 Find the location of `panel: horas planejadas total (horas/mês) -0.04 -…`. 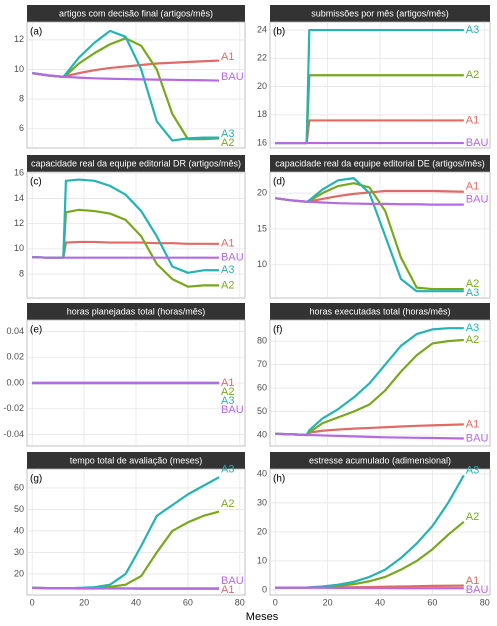

panel: horas planejadas total (horas/mês) -0.04 -… is located at coordinates (124, 375).